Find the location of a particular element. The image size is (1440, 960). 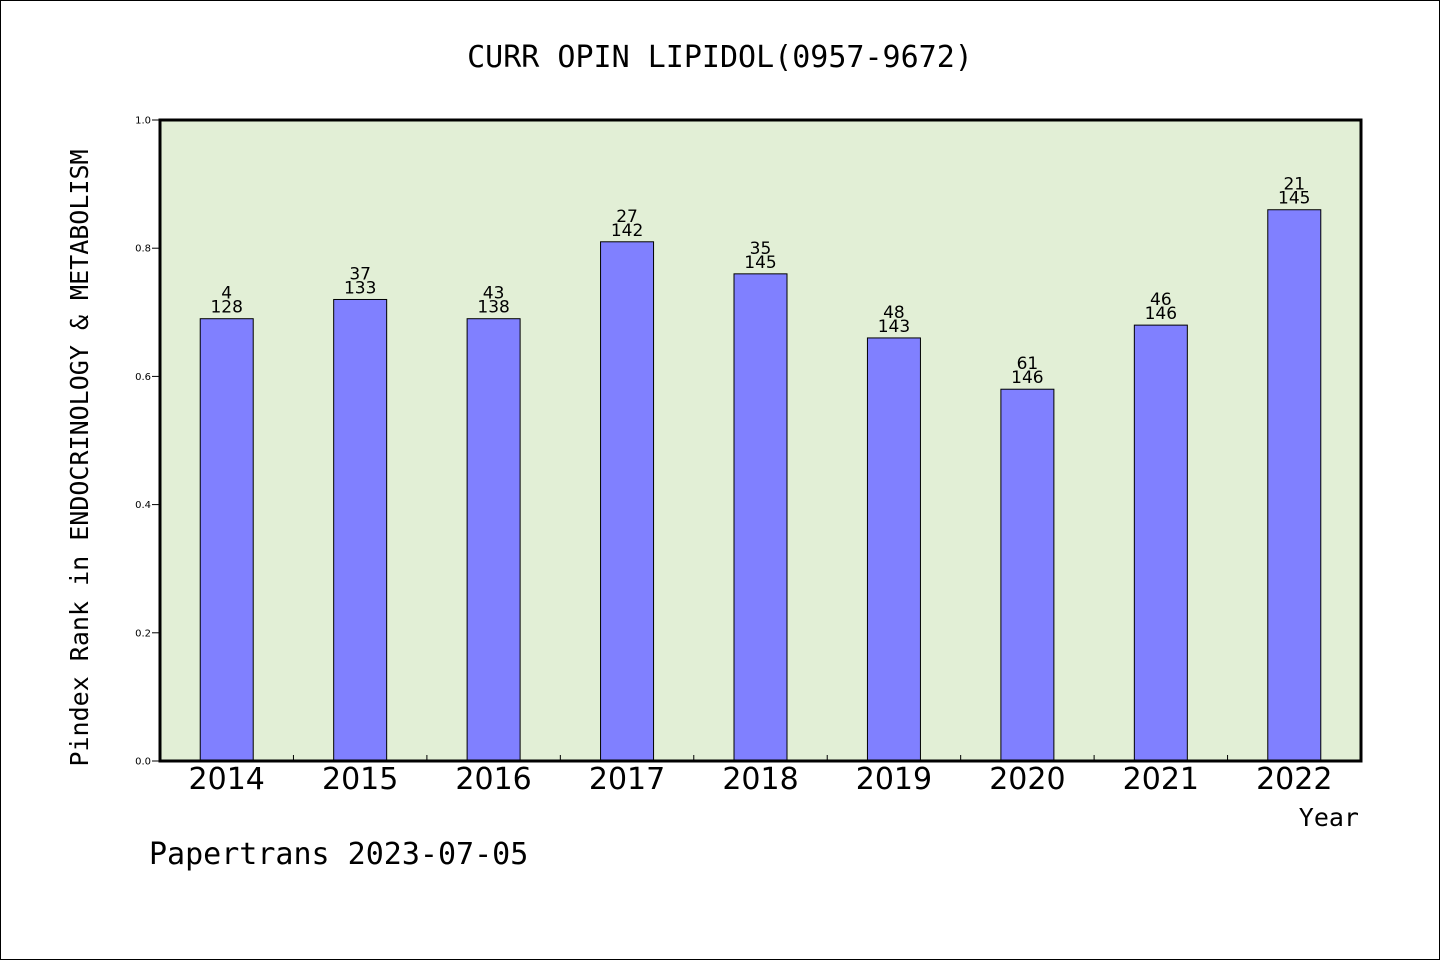

y-tick-label: 0.4 is located at coordinates (143, 505).